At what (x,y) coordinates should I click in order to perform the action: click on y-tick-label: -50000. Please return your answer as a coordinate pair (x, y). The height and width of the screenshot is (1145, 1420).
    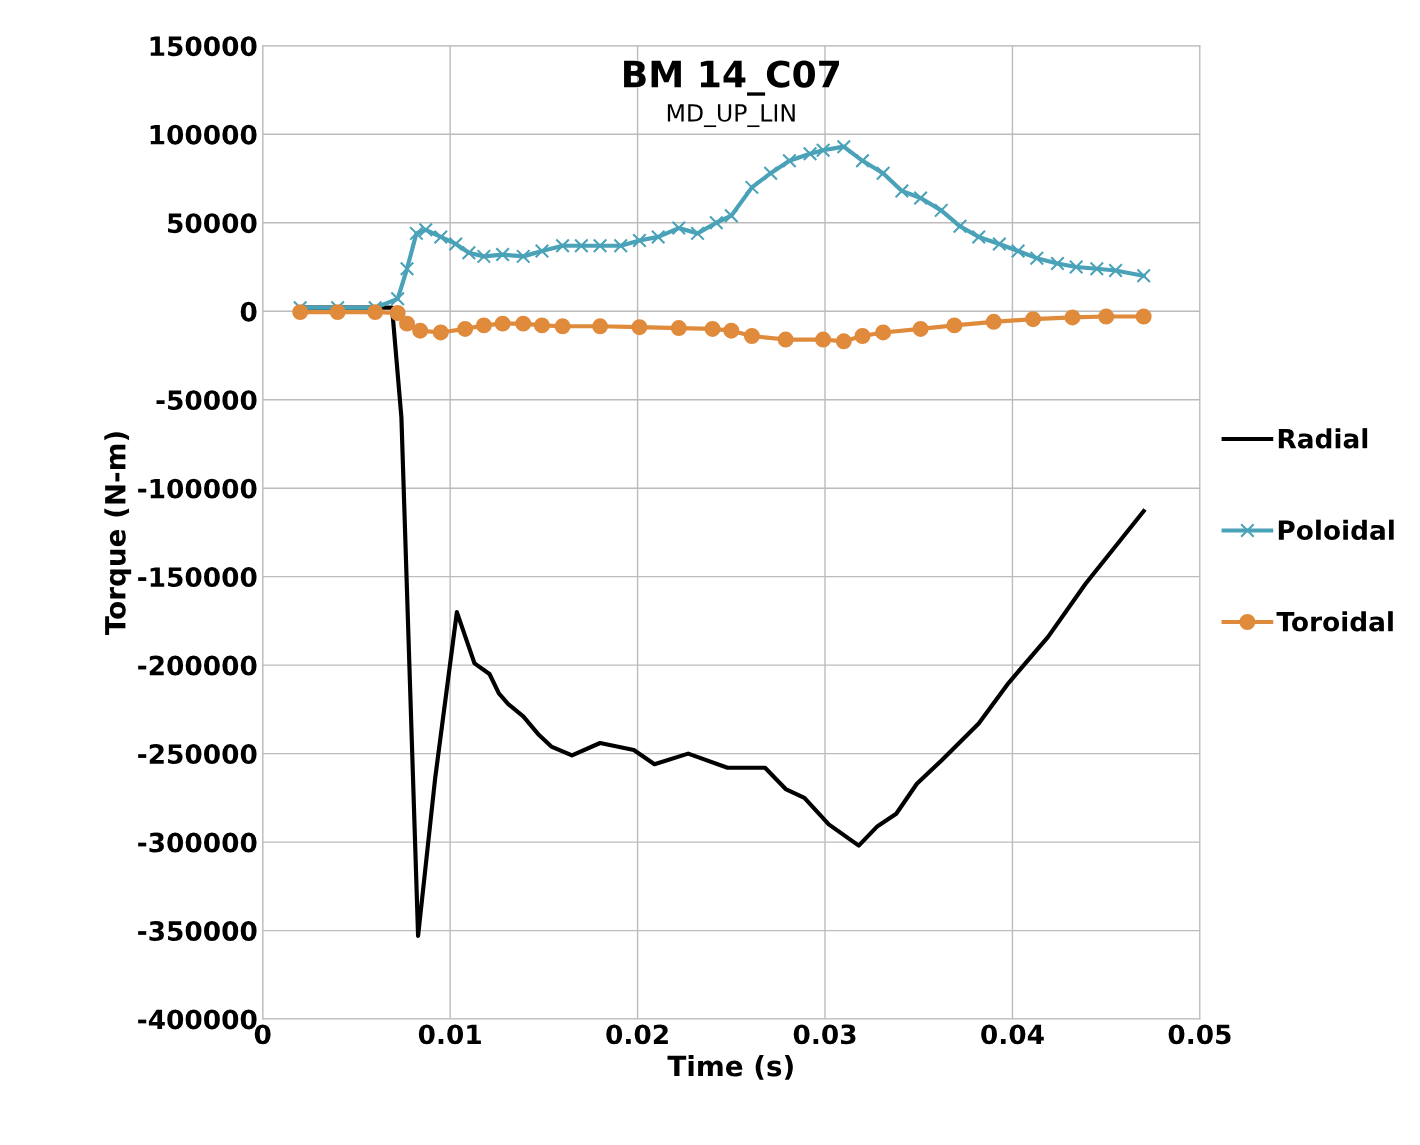
    Looking at the image, I should click on (206, 400).